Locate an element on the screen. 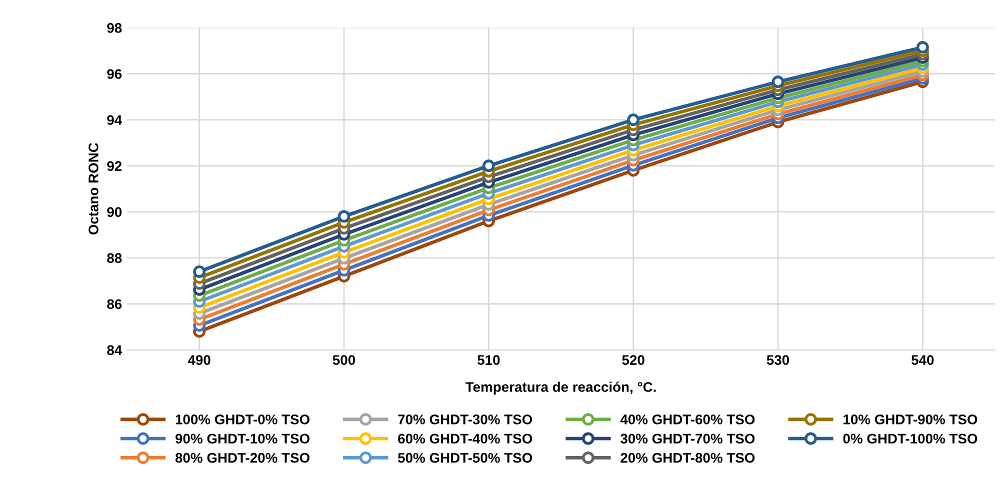  y-tick-label: 96 is located at coordinates (114, 74).